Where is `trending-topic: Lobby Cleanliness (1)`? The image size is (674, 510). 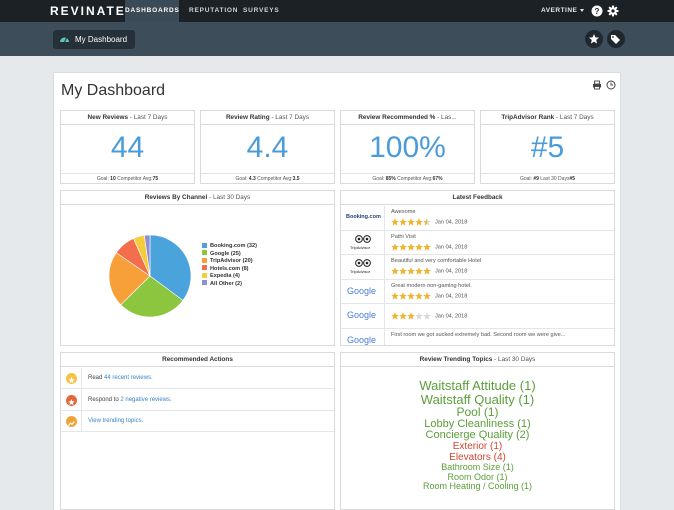 trending-topic: Lobby Cleanliness (1) is located at coordinates (477, 423).